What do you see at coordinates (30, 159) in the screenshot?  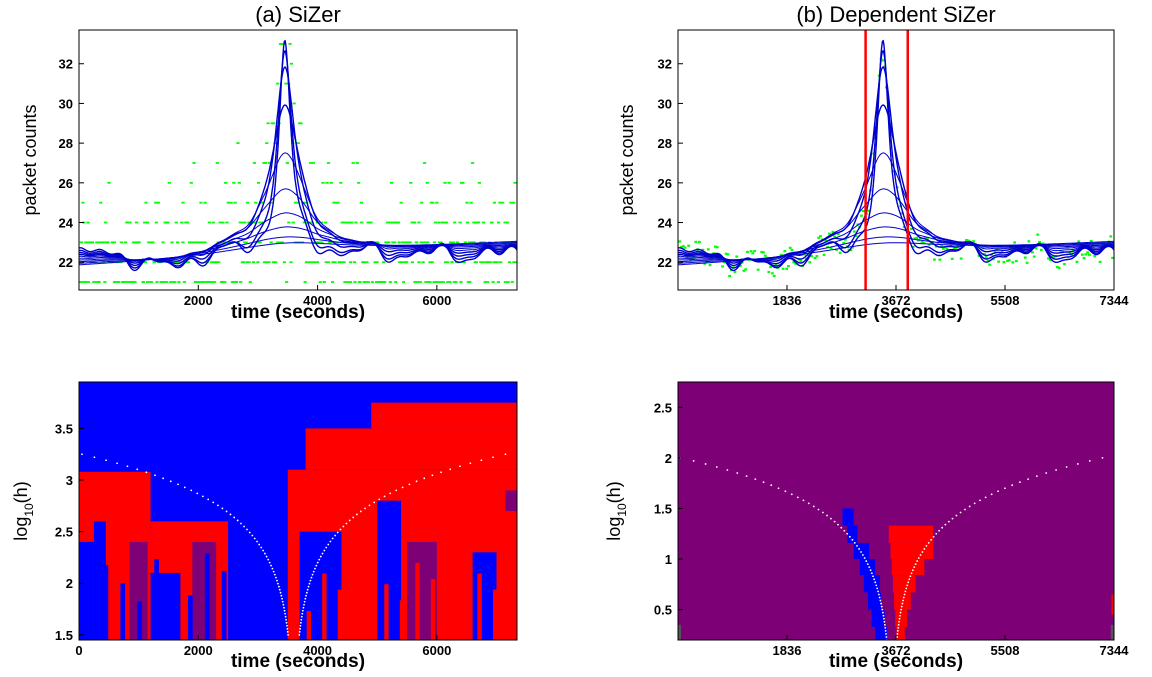 I see `panel-a-ylabel: packet counts` at bounding box center [30, 159].